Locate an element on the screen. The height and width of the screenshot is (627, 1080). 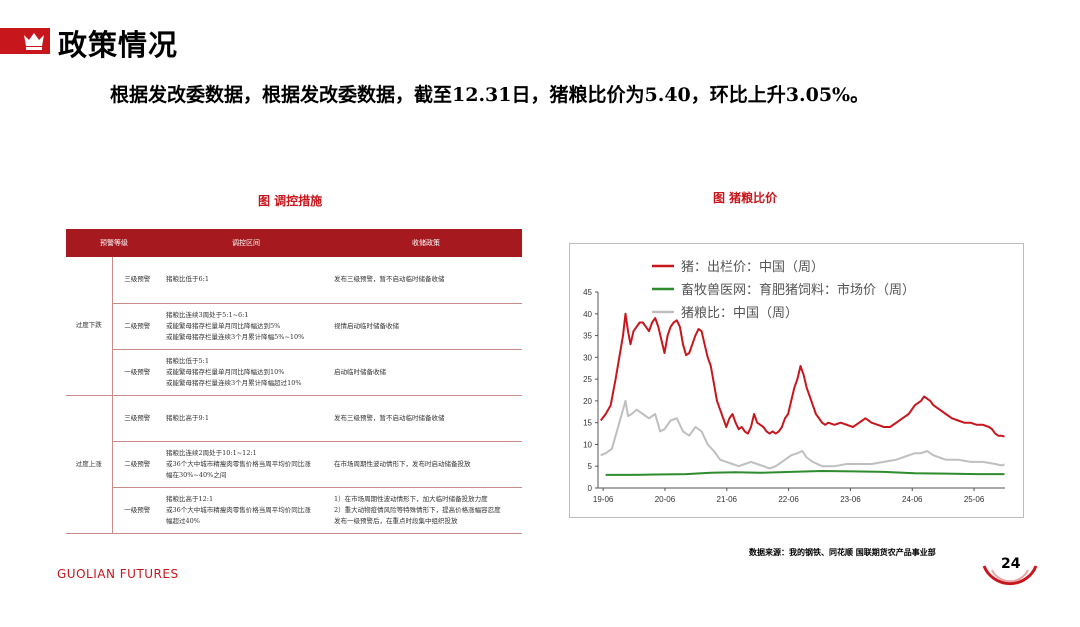
chart-caption: 图 猪粮比价 is located at coordinates (745, 198).